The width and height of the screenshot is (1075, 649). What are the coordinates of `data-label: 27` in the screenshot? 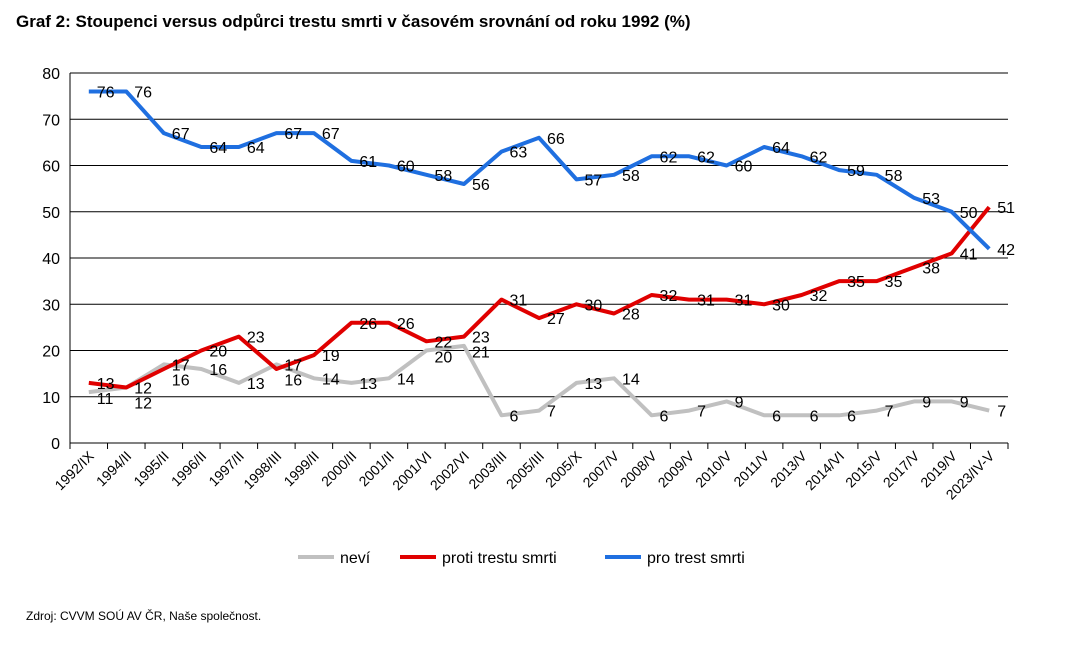 It's located at (556, 319).